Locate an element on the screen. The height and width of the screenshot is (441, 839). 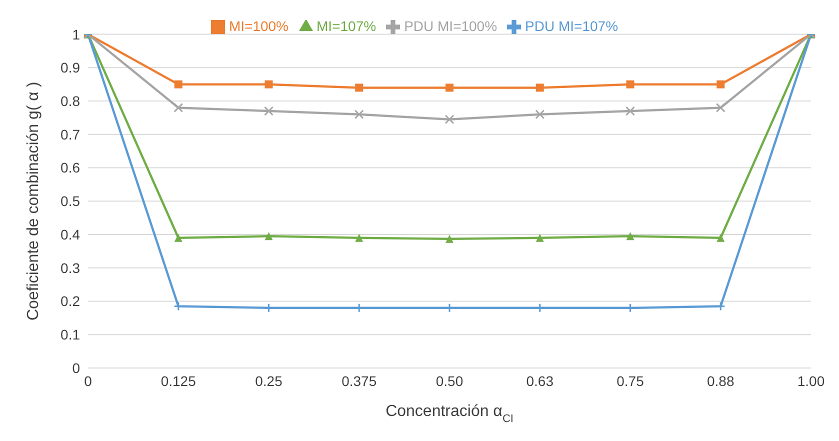
x-tick-label: 0.125 is located at coordinates (178, 380).